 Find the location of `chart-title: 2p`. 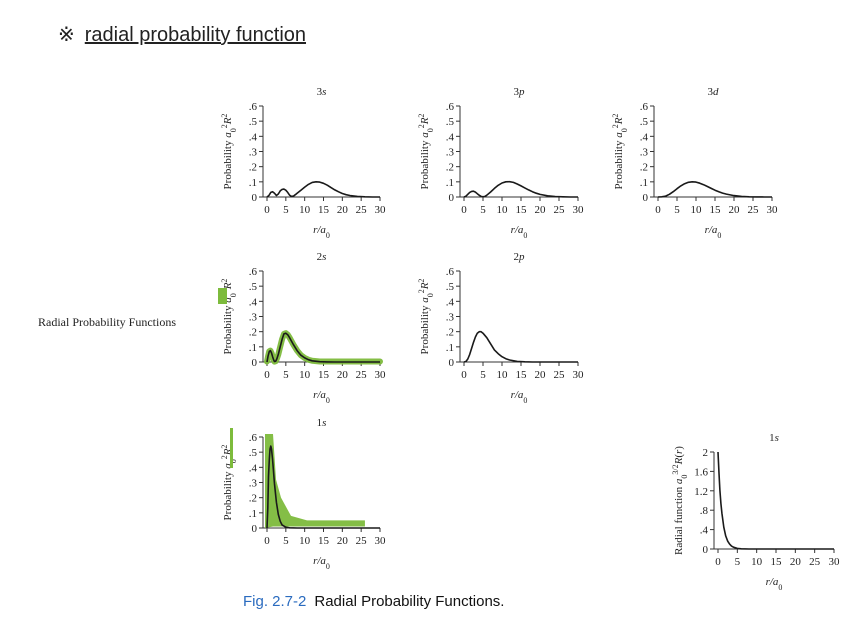

chart-title: 2p is located at coordinates (520, 257).